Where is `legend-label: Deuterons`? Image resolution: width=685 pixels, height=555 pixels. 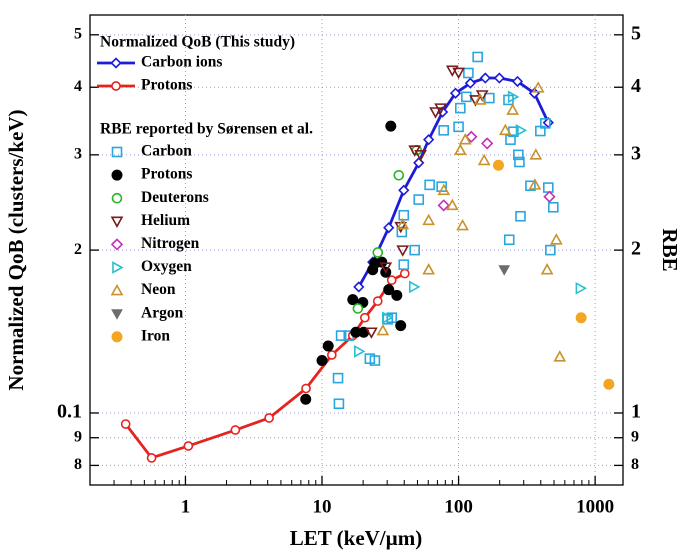
legend-label: Deuterons is located at coordinates (175, 197).